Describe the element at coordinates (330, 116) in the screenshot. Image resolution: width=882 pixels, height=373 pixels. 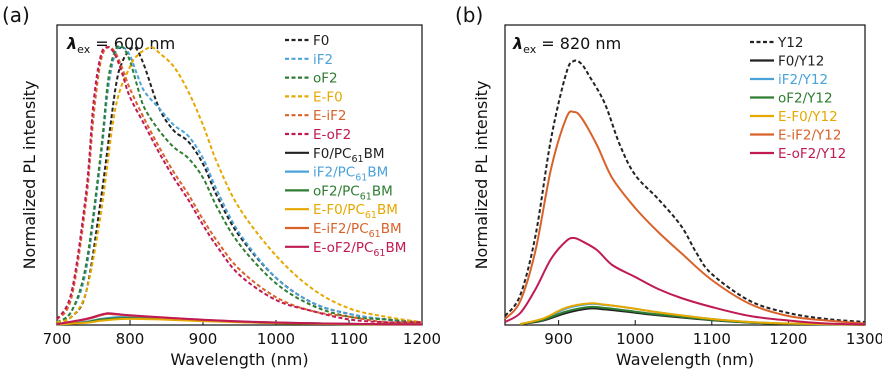
I see `legend-label-a-e-if2: E-iF2` at that location.